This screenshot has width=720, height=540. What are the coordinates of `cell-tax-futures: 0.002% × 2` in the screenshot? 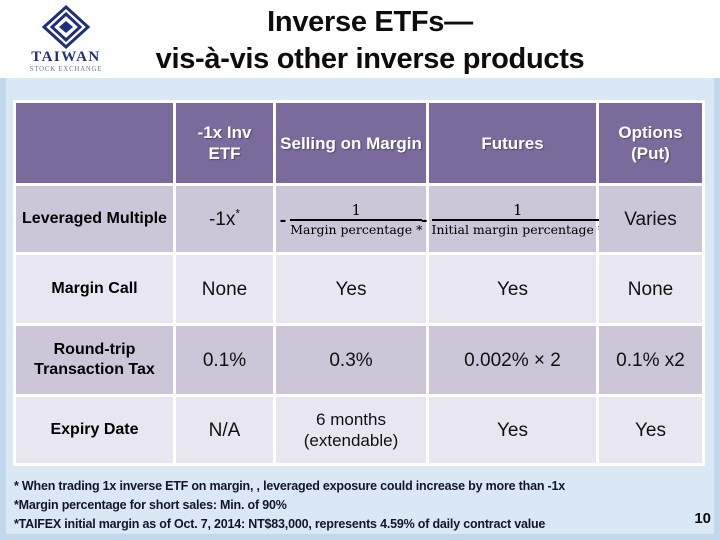 It's located at (512, 360).